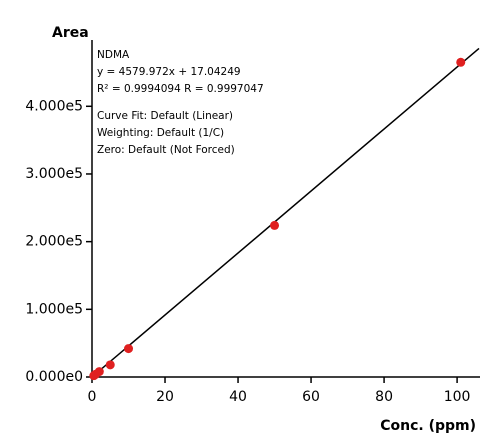 The image size is (480, 437). What do you see at coordinates (428, 426) in the screenshot?
I see `x-axis-label: Conc. (ppm)` at bounding box center [428, 426].